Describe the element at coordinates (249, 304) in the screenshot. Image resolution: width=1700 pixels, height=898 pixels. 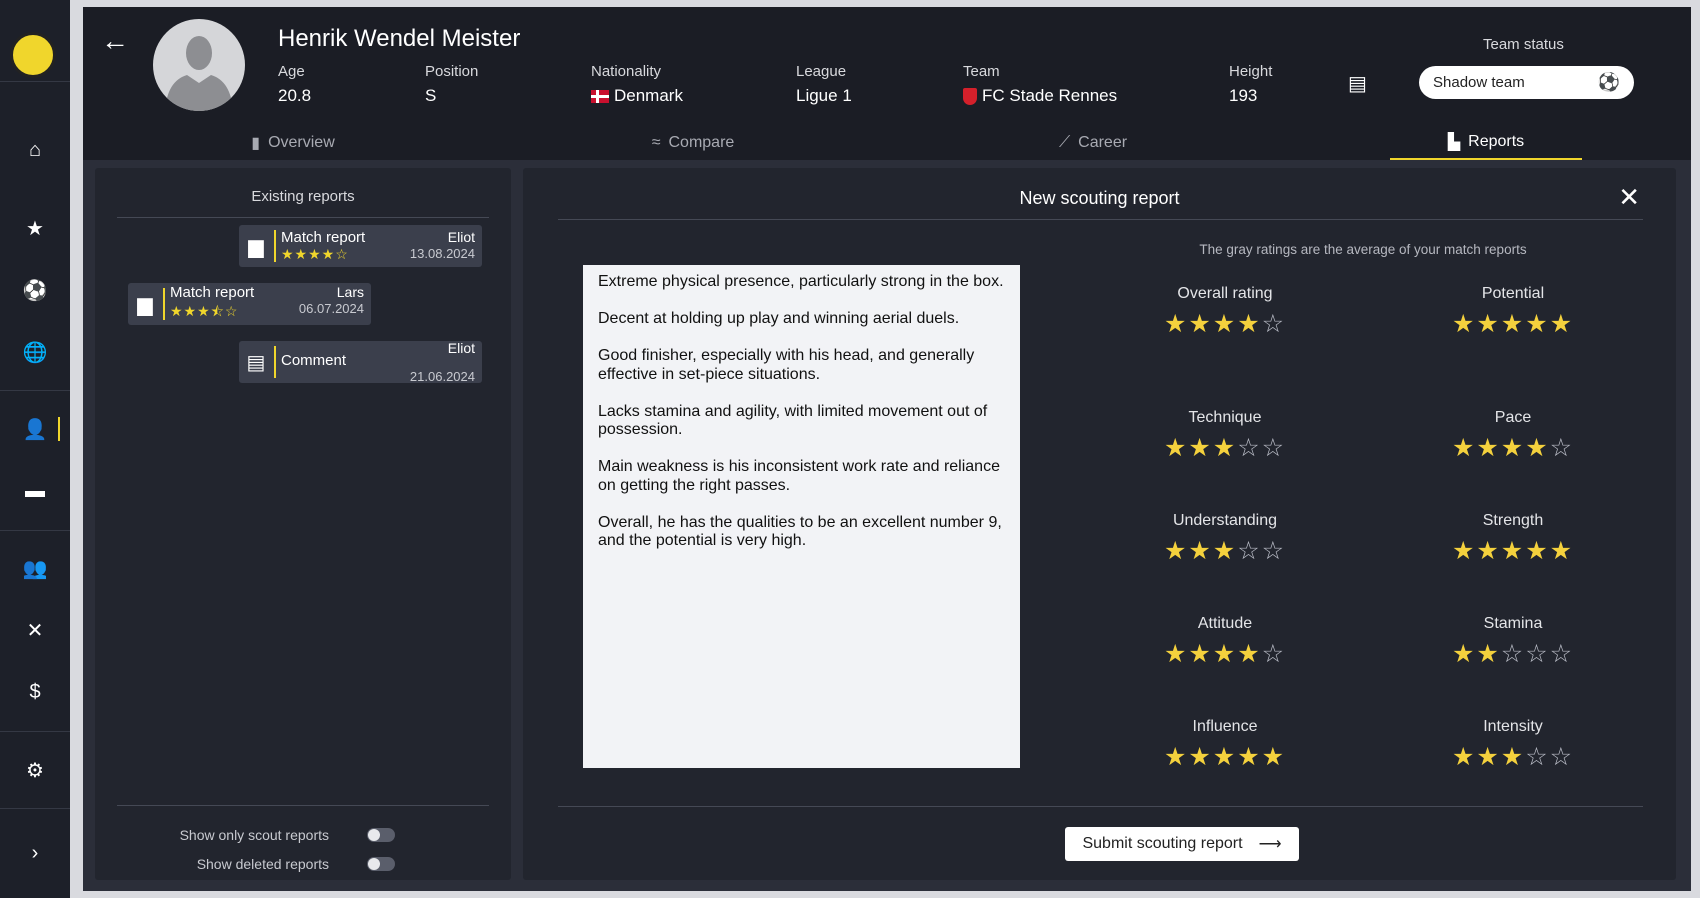
I see `report-list-item: ▆ Match report Lars ★★★⯪☆ 06.07.2024` at that location.